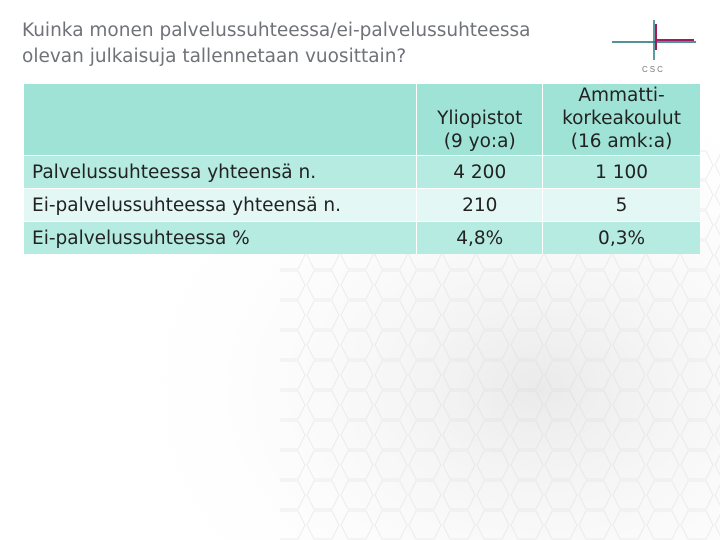 The width and height of the screenshot is (720, 540). Describe the element at coordinates (220, 237) in the screenshot. I see `row-label: Ei-palvelussuhteessa %` at that location.